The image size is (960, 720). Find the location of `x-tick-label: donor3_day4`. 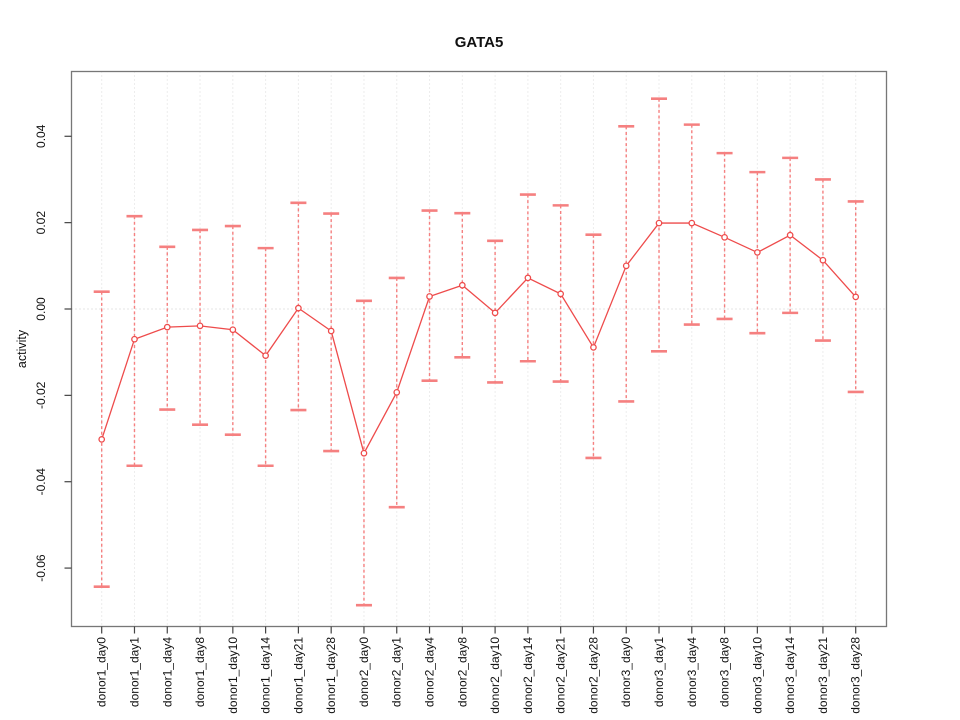

x-tick-label: donor3_day4 is located at coordinates (692, 672).